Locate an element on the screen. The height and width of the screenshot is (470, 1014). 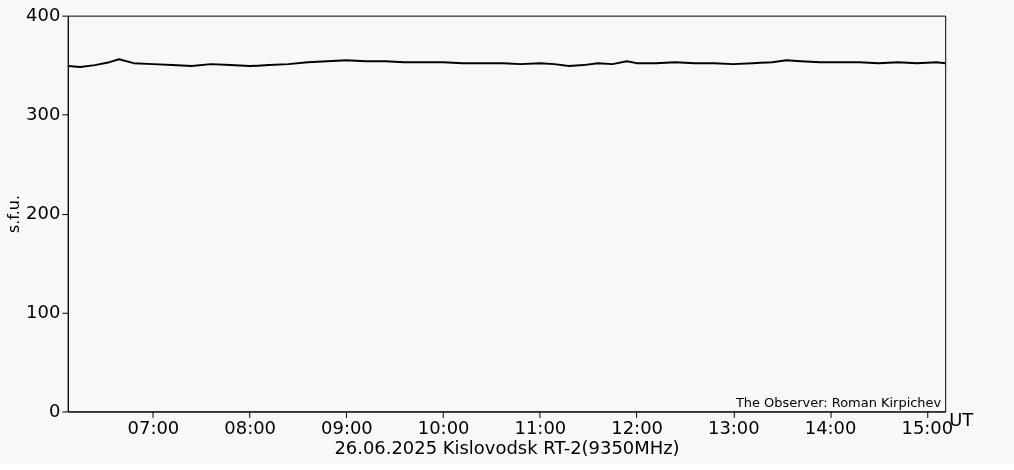
x-axis-title: 26.06.2025 Kislovodsk RT-2(9350MHz) is located at coordinates (507, 447).